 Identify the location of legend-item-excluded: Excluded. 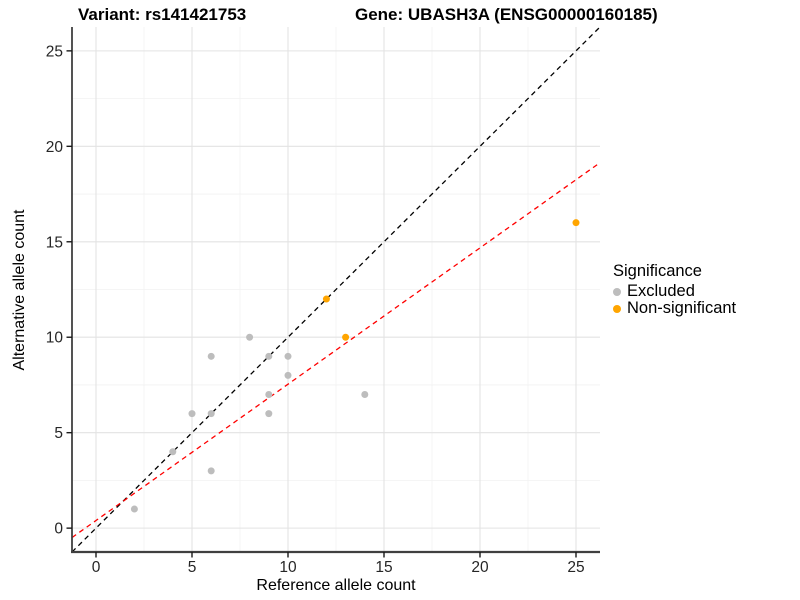
(674, 291).